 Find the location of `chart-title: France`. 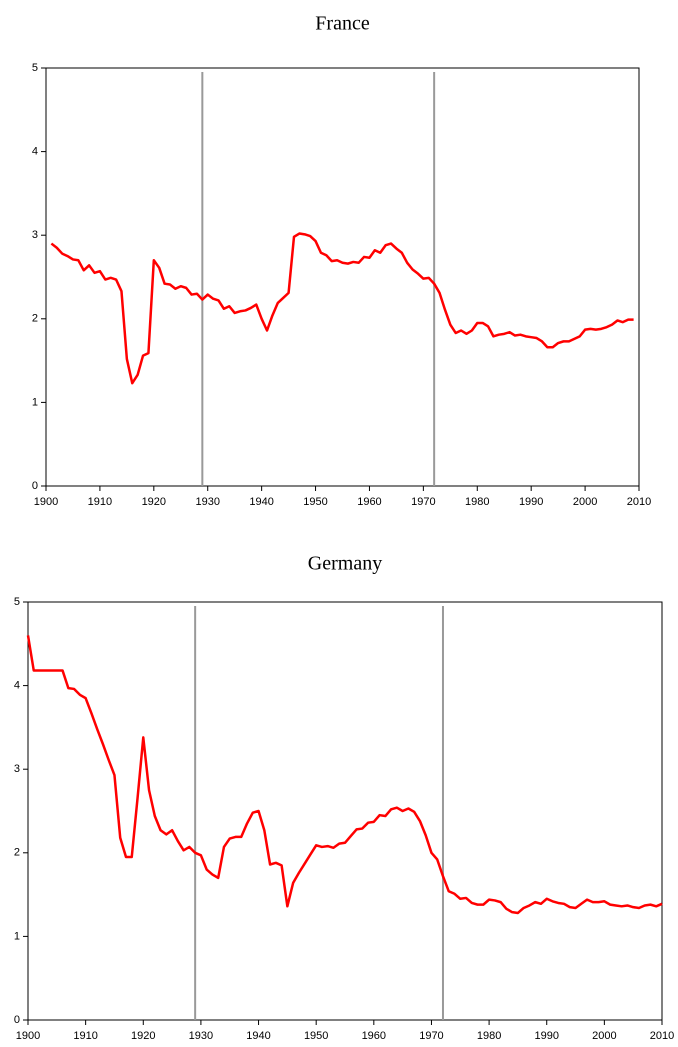

chart-title: France is located at coordinates (342, 24).